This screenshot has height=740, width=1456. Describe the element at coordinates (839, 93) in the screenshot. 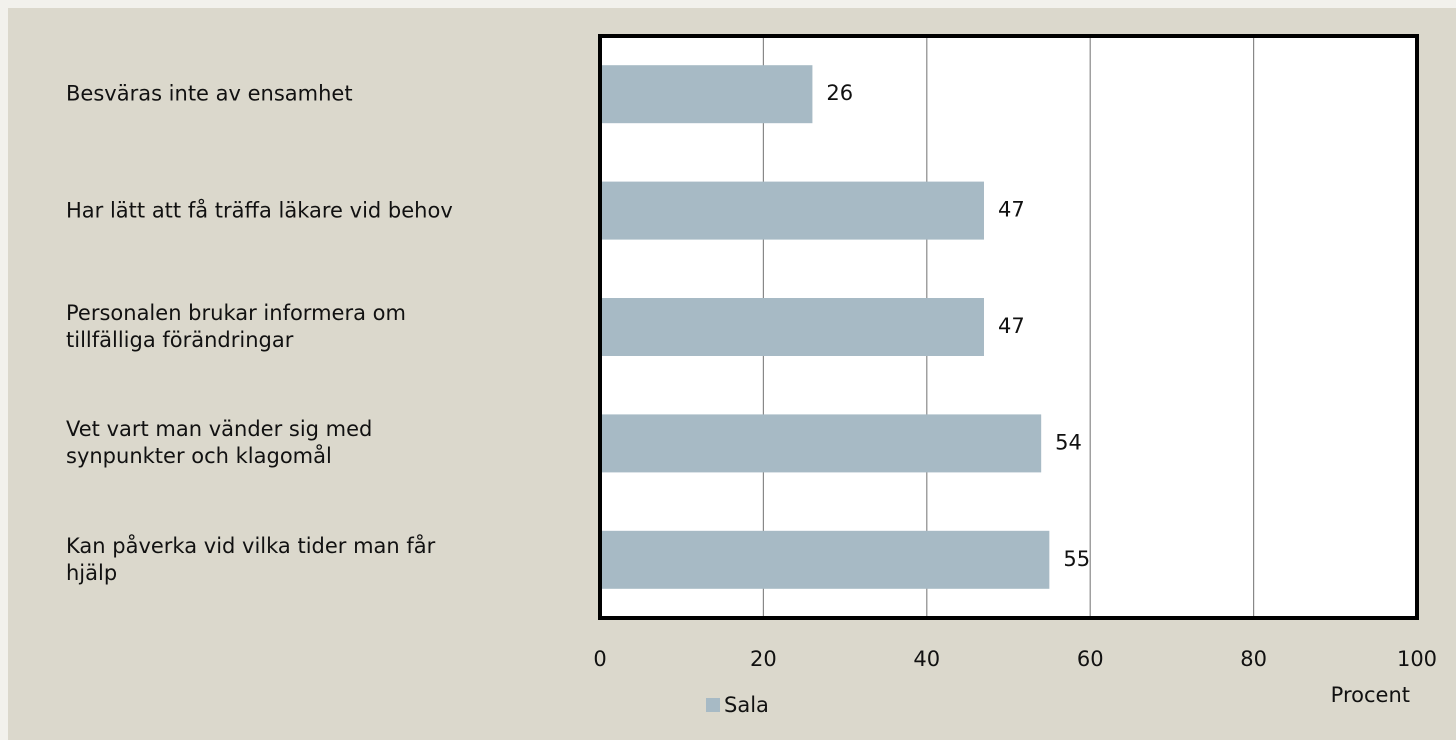

I see `value-label: 26` at that location.